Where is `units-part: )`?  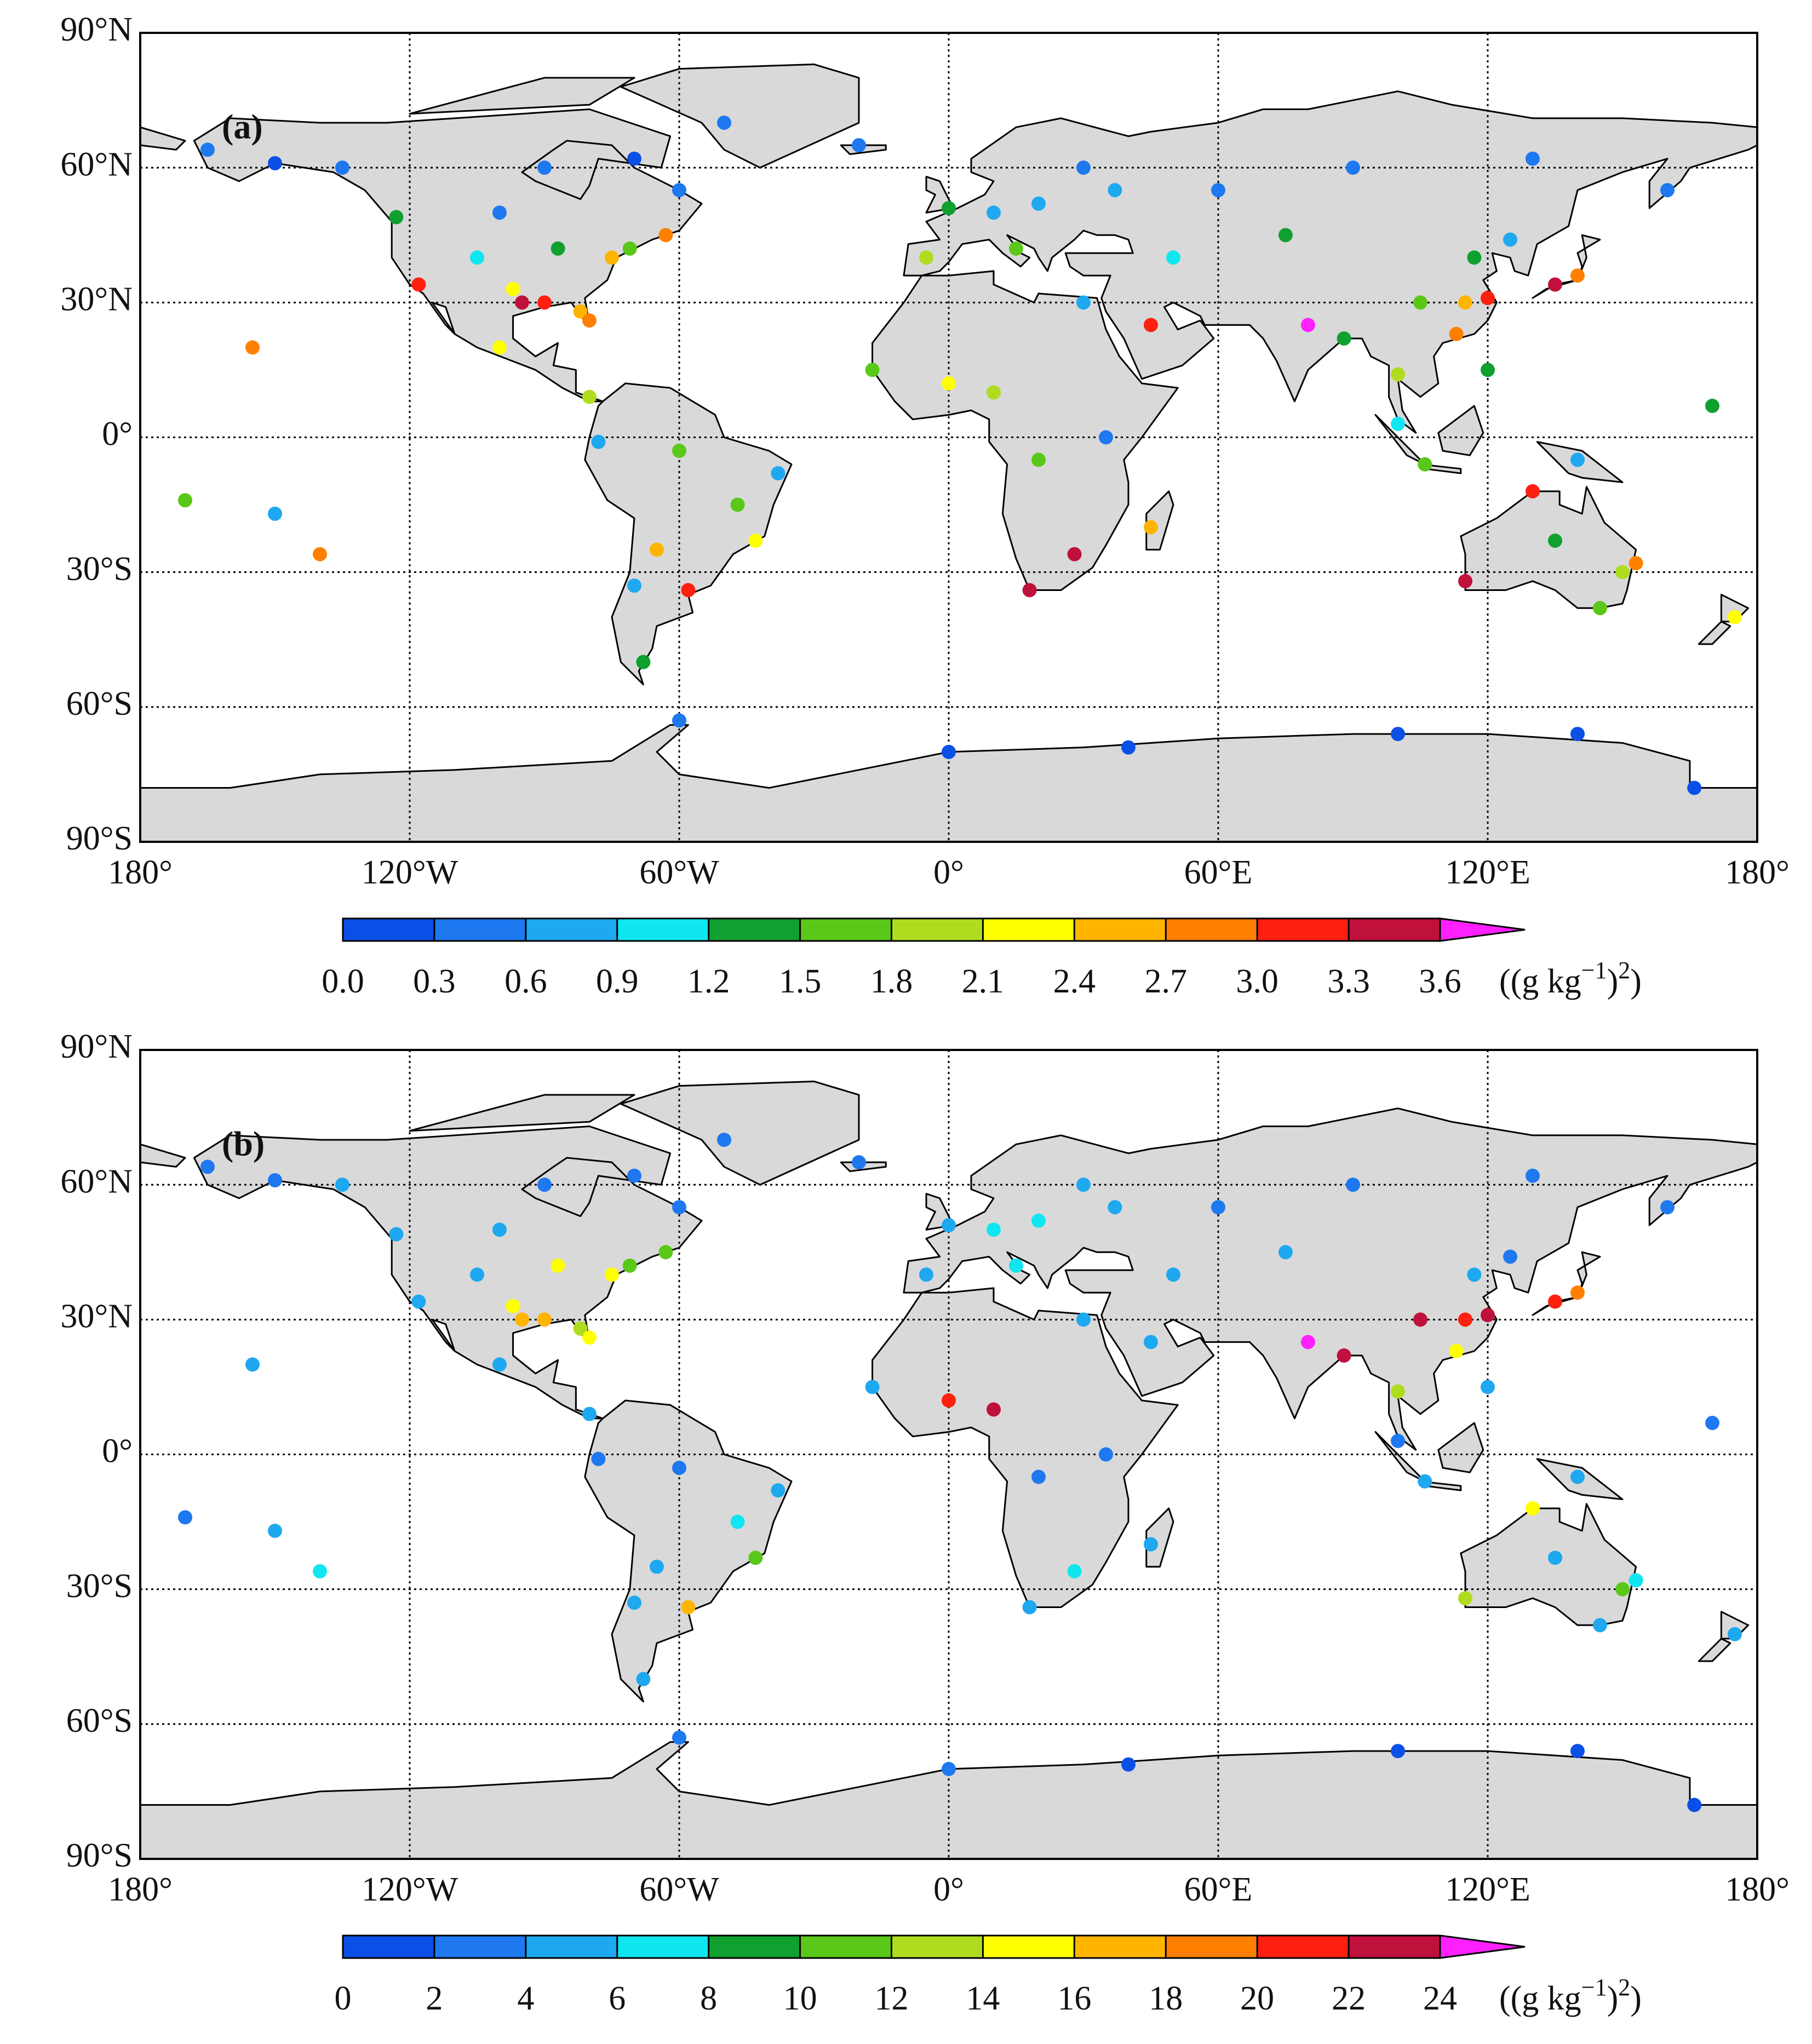
units-part: ) is located at coordinates (1636, 1999).